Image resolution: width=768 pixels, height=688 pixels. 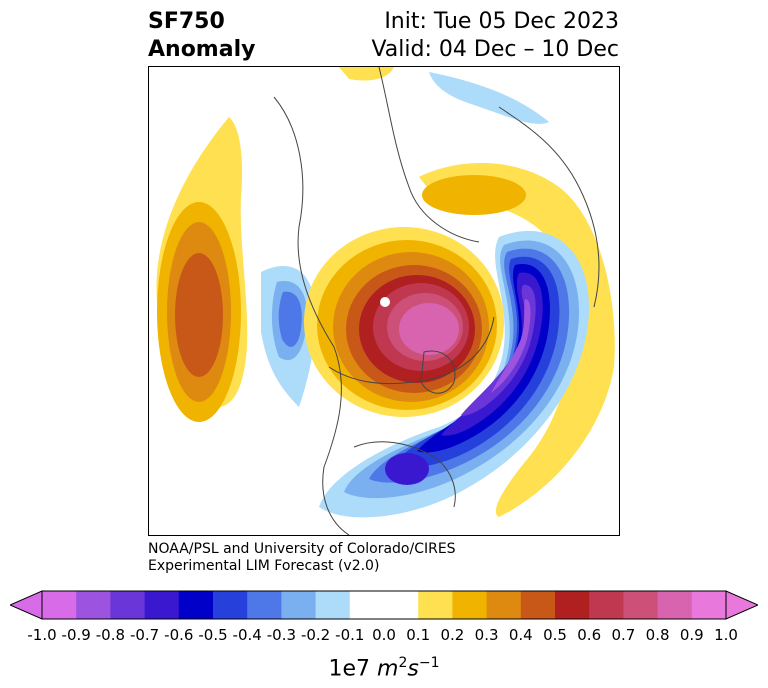 What do you see at coordinates (413, 669) in the screenshot?
I see `label-unit-s: s` at bounding box center [413, 669].